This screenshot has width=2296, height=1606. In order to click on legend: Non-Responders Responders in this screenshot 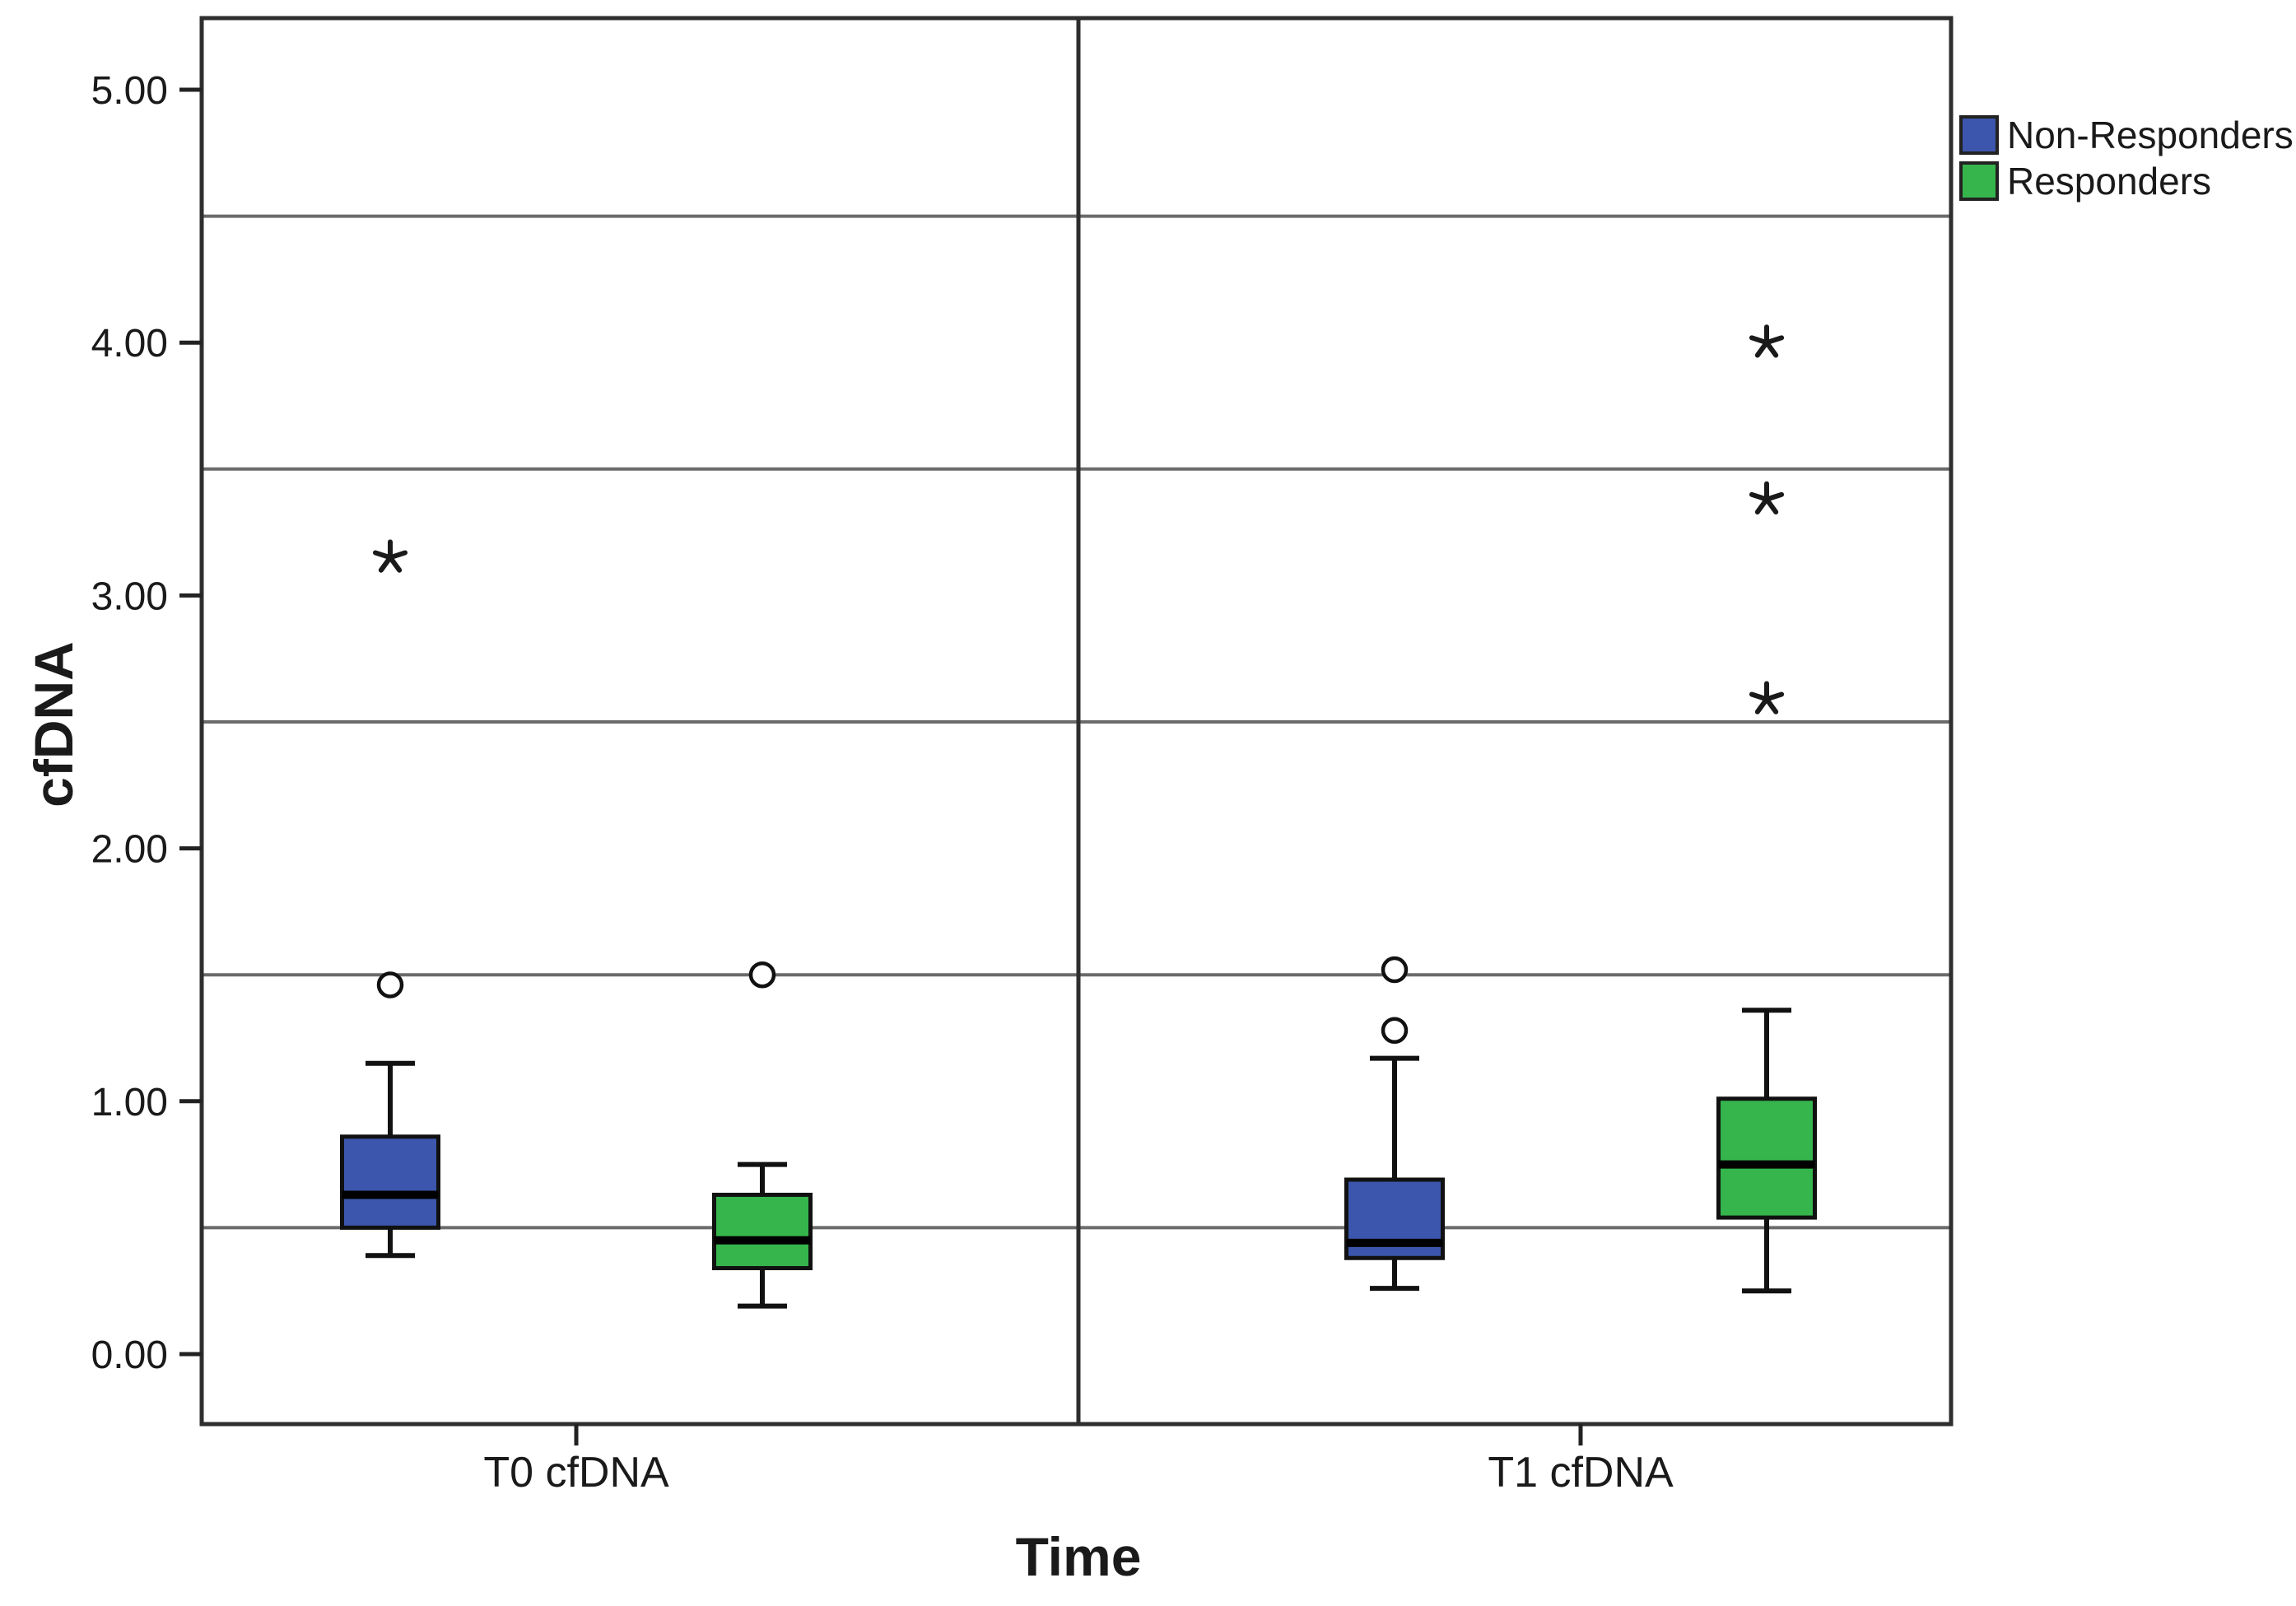, I will do `click(2126, 158)`.